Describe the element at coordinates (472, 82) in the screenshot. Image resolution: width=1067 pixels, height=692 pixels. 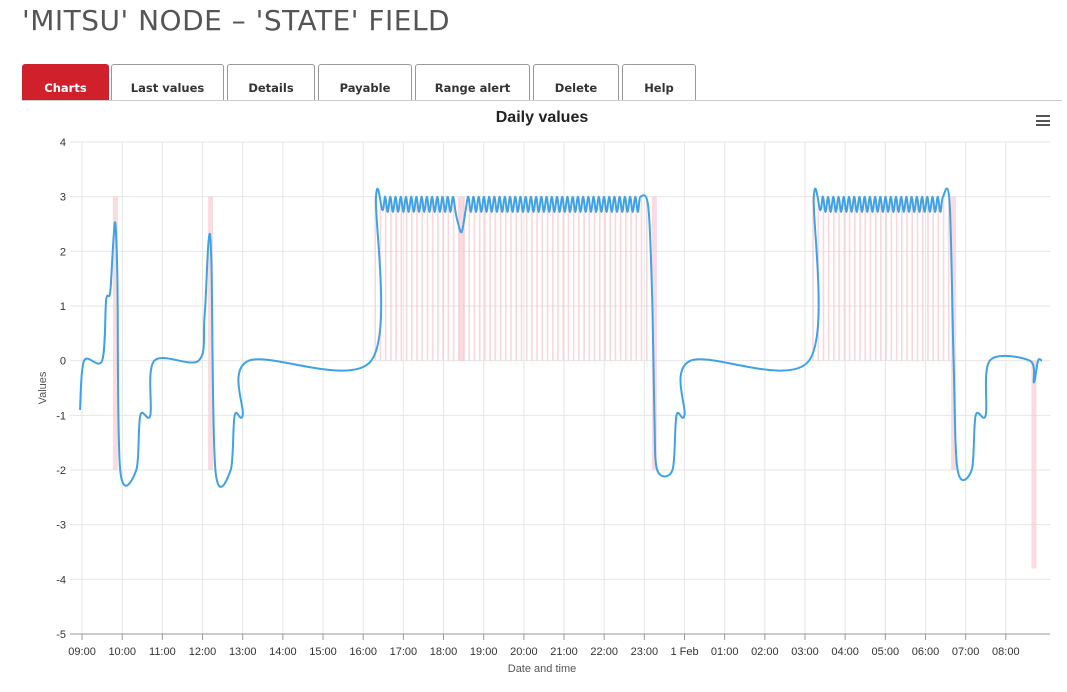
I see `tab-range-alert: Range alert` at that location.